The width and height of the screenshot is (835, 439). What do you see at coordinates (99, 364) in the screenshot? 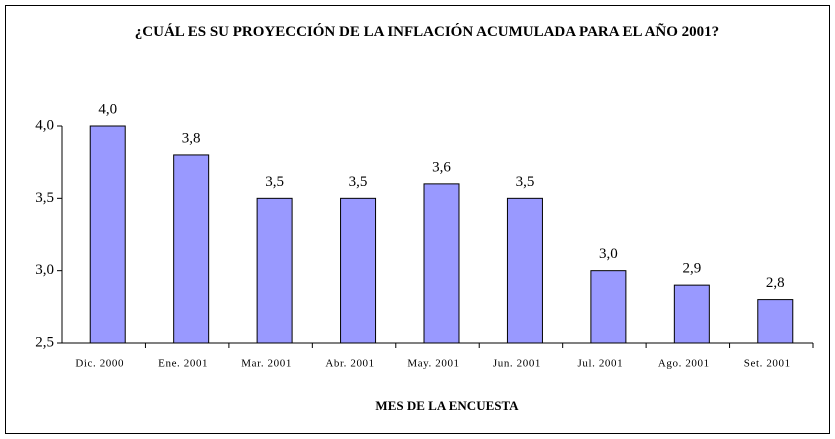
I see `x-tick-label: Dic. 2000` at bounding box center [99, 364].